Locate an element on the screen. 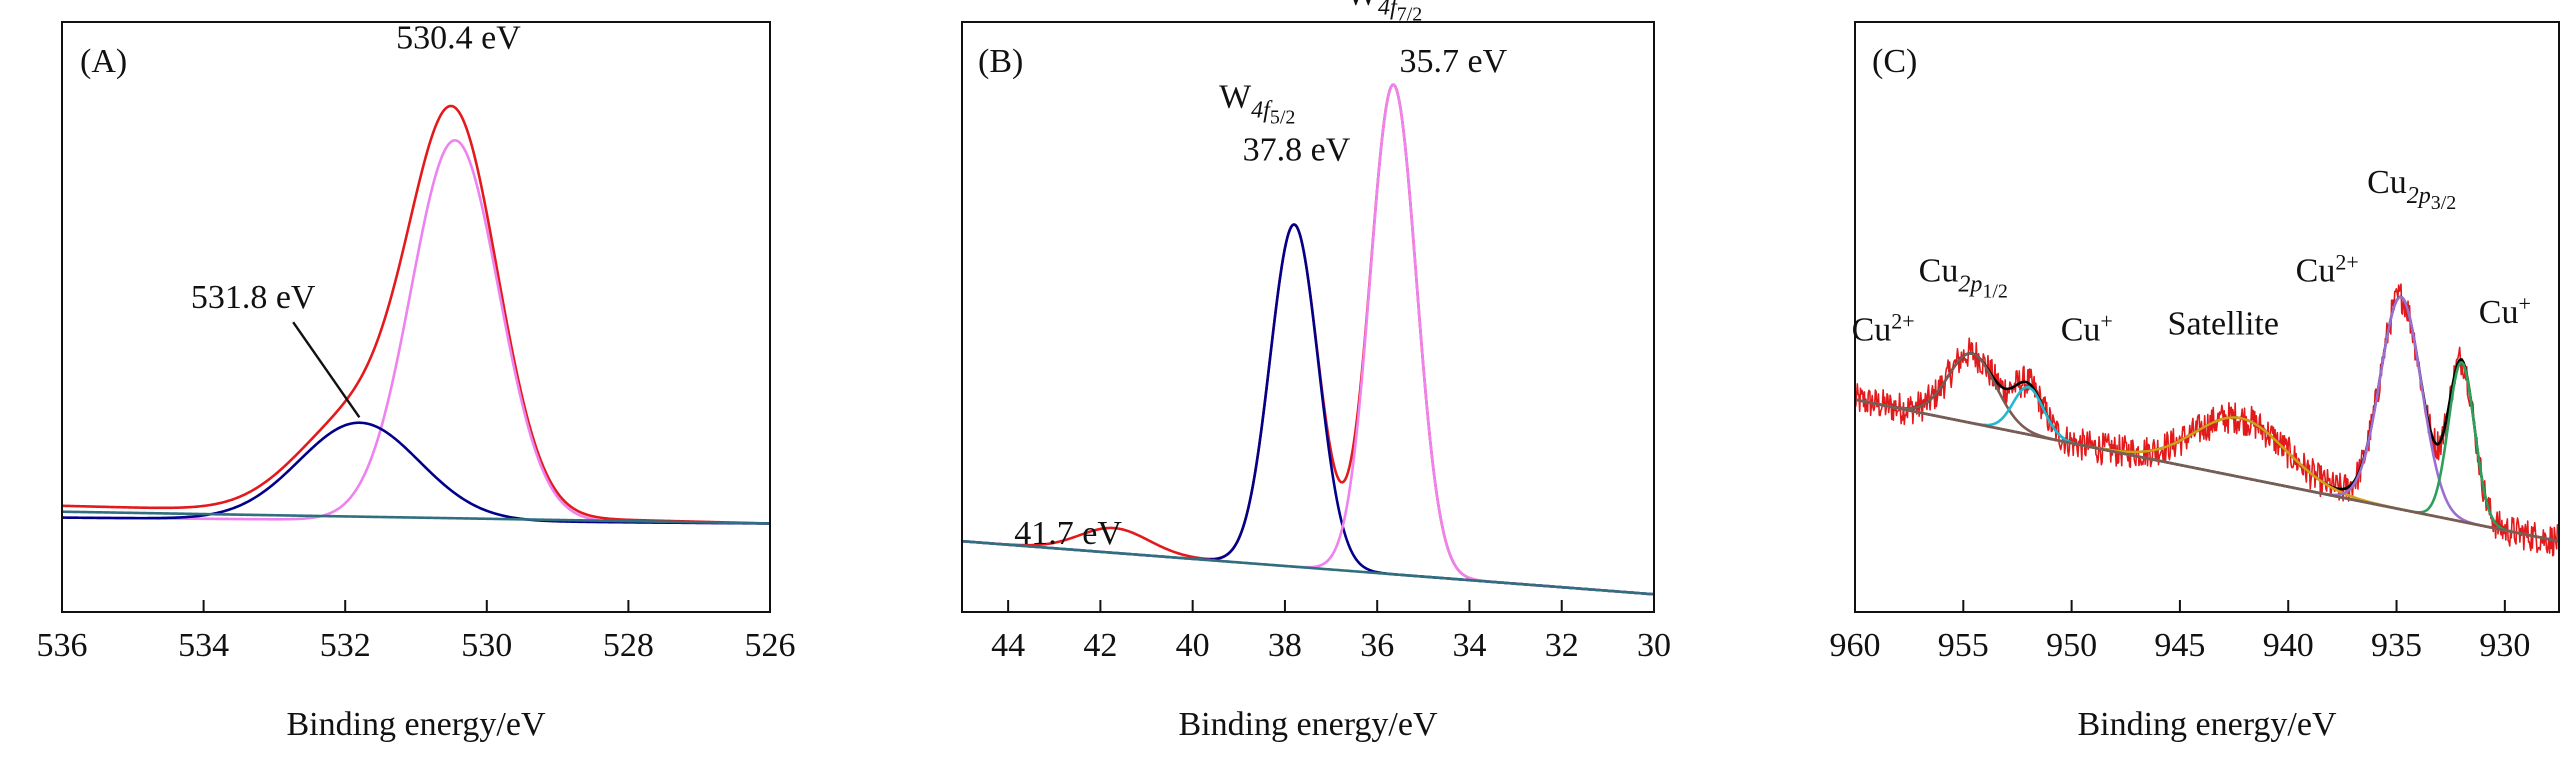  panel-c-label: (C) is located at coordinates (1894, 61).